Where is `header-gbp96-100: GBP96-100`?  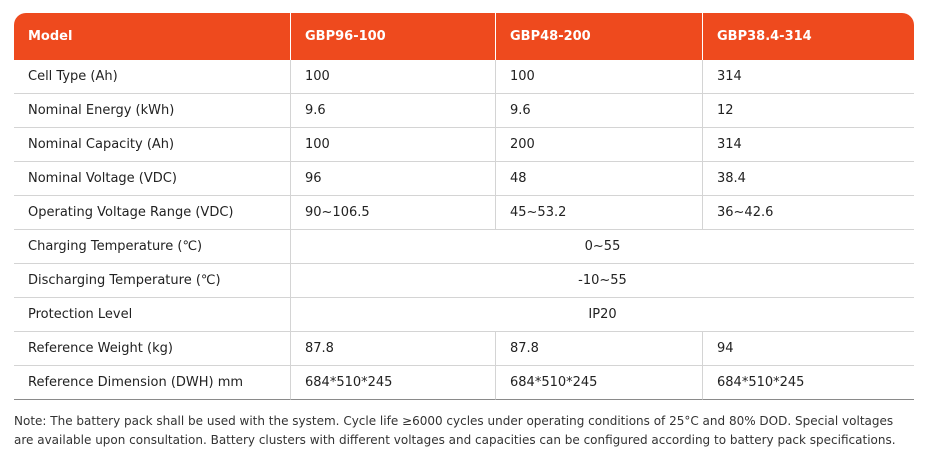
header-gbp96-100: GBP96-100 is located at coordinates (393, 36).